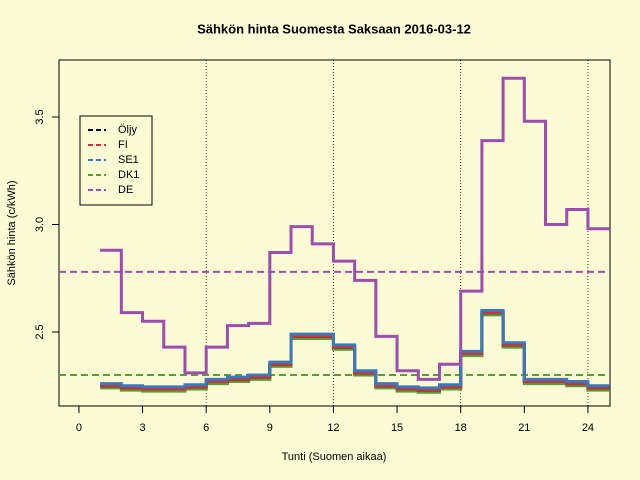 This screenshot has width=640, height=480. What do you see at coordinates (333, 428) in the screenshot?
I see `x-tick-label: 12` at bounding box center [333, 428].